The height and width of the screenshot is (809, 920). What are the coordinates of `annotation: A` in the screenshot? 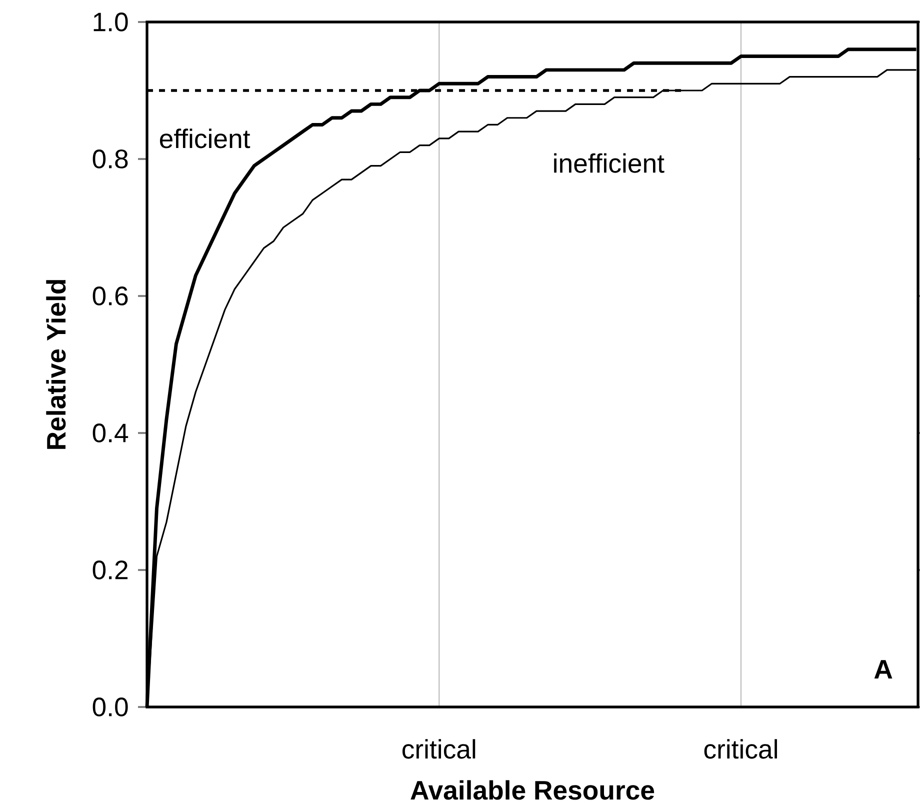 It's located at (883, 669).